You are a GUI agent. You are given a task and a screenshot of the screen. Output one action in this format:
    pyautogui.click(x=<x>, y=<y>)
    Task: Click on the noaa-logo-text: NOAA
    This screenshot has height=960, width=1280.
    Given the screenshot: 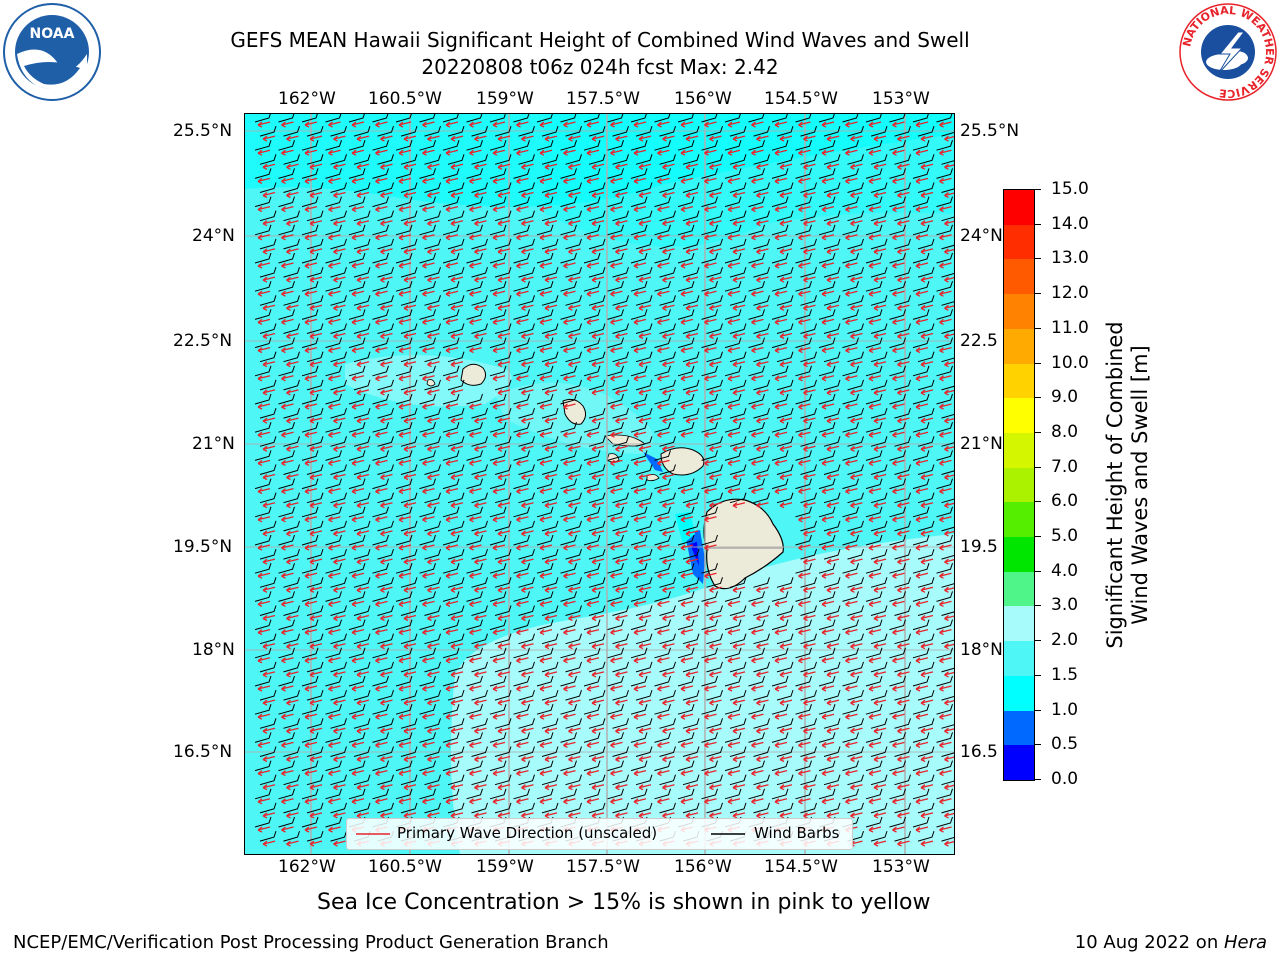 What is the action you would take?
    pyautogui.click(x=52, y=34)
    